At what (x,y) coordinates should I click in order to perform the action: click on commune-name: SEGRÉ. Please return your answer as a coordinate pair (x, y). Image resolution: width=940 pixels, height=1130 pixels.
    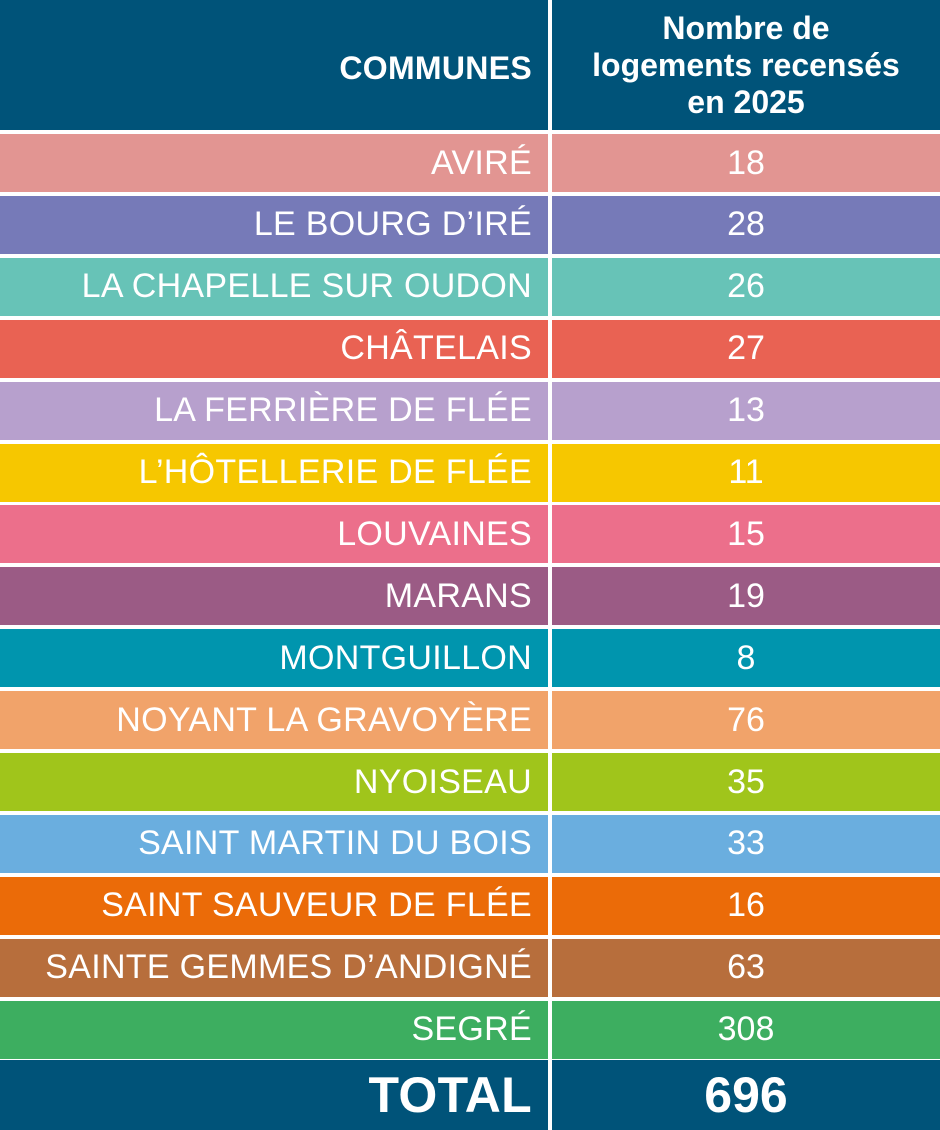
    Looking at the image, I should click on (274, 1029).